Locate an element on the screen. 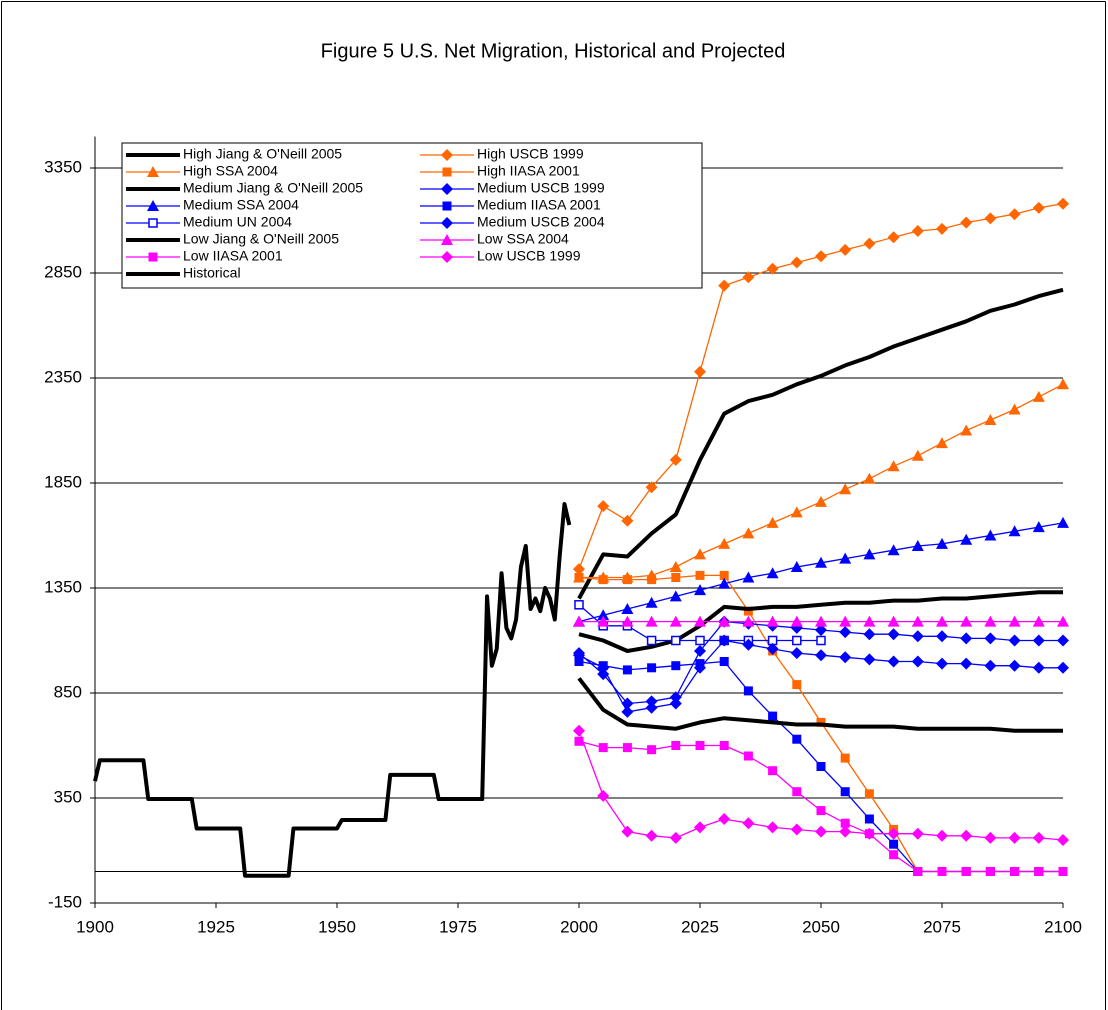 This screenshot has width=1108, height=1010. y-tick-label: 1850 is located at coordinates (63, 481).